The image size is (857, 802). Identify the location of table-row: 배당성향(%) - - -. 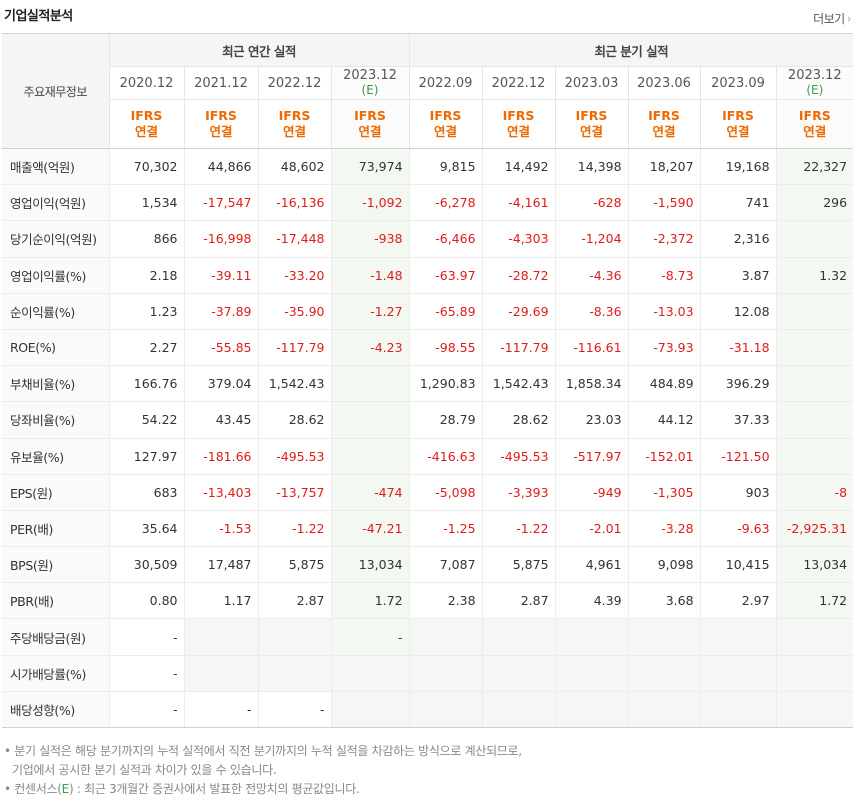
(428, 710).